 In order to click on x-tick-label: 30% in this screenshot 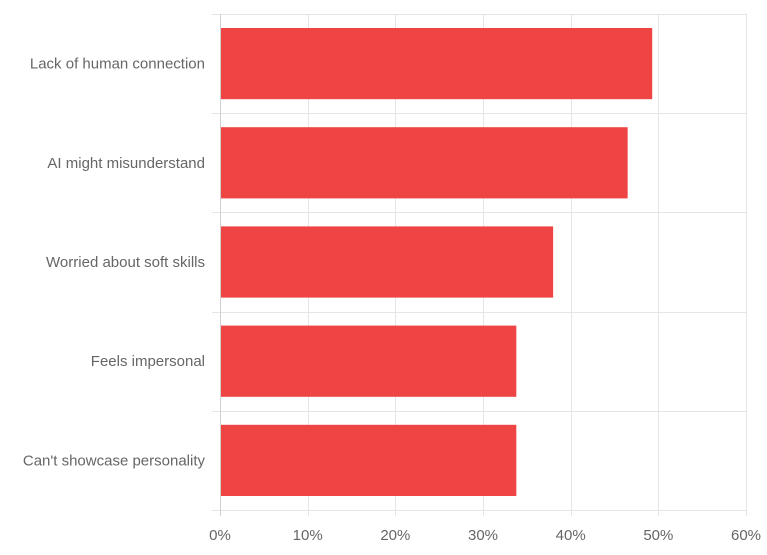, I will do `click(483, 535)`.